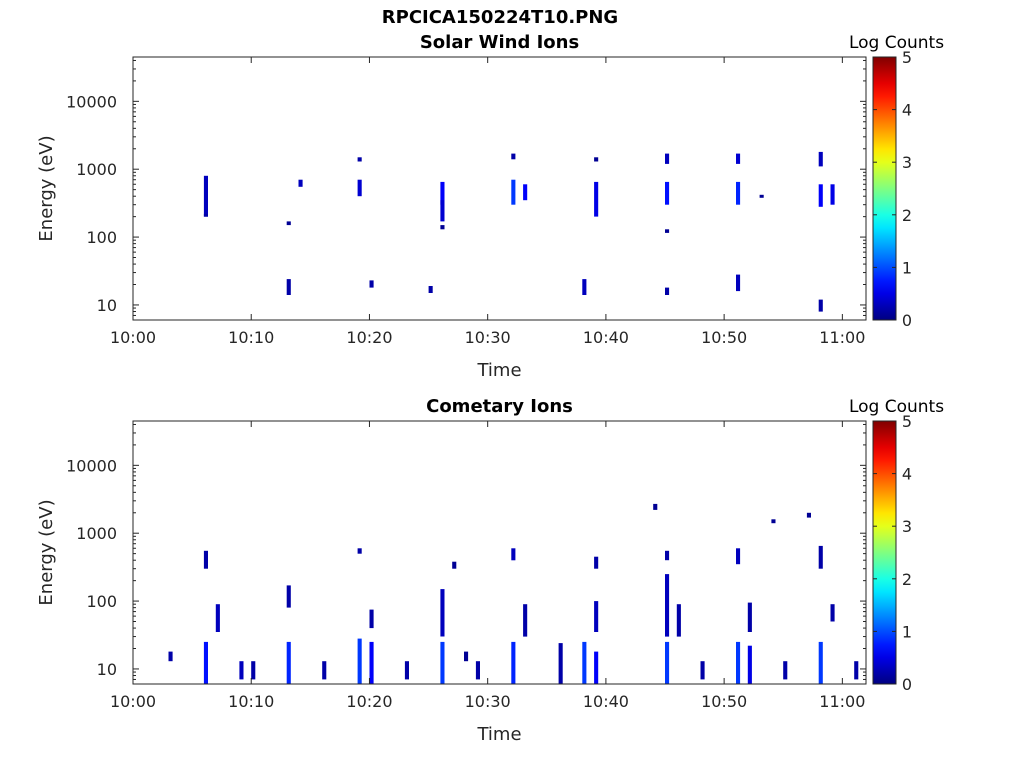 The height and width of the screenshot is (768, 1024). Describe the element at coordinates (499, 406) in the screenshot. I see `panel-title: Cometary Ions` at that location.